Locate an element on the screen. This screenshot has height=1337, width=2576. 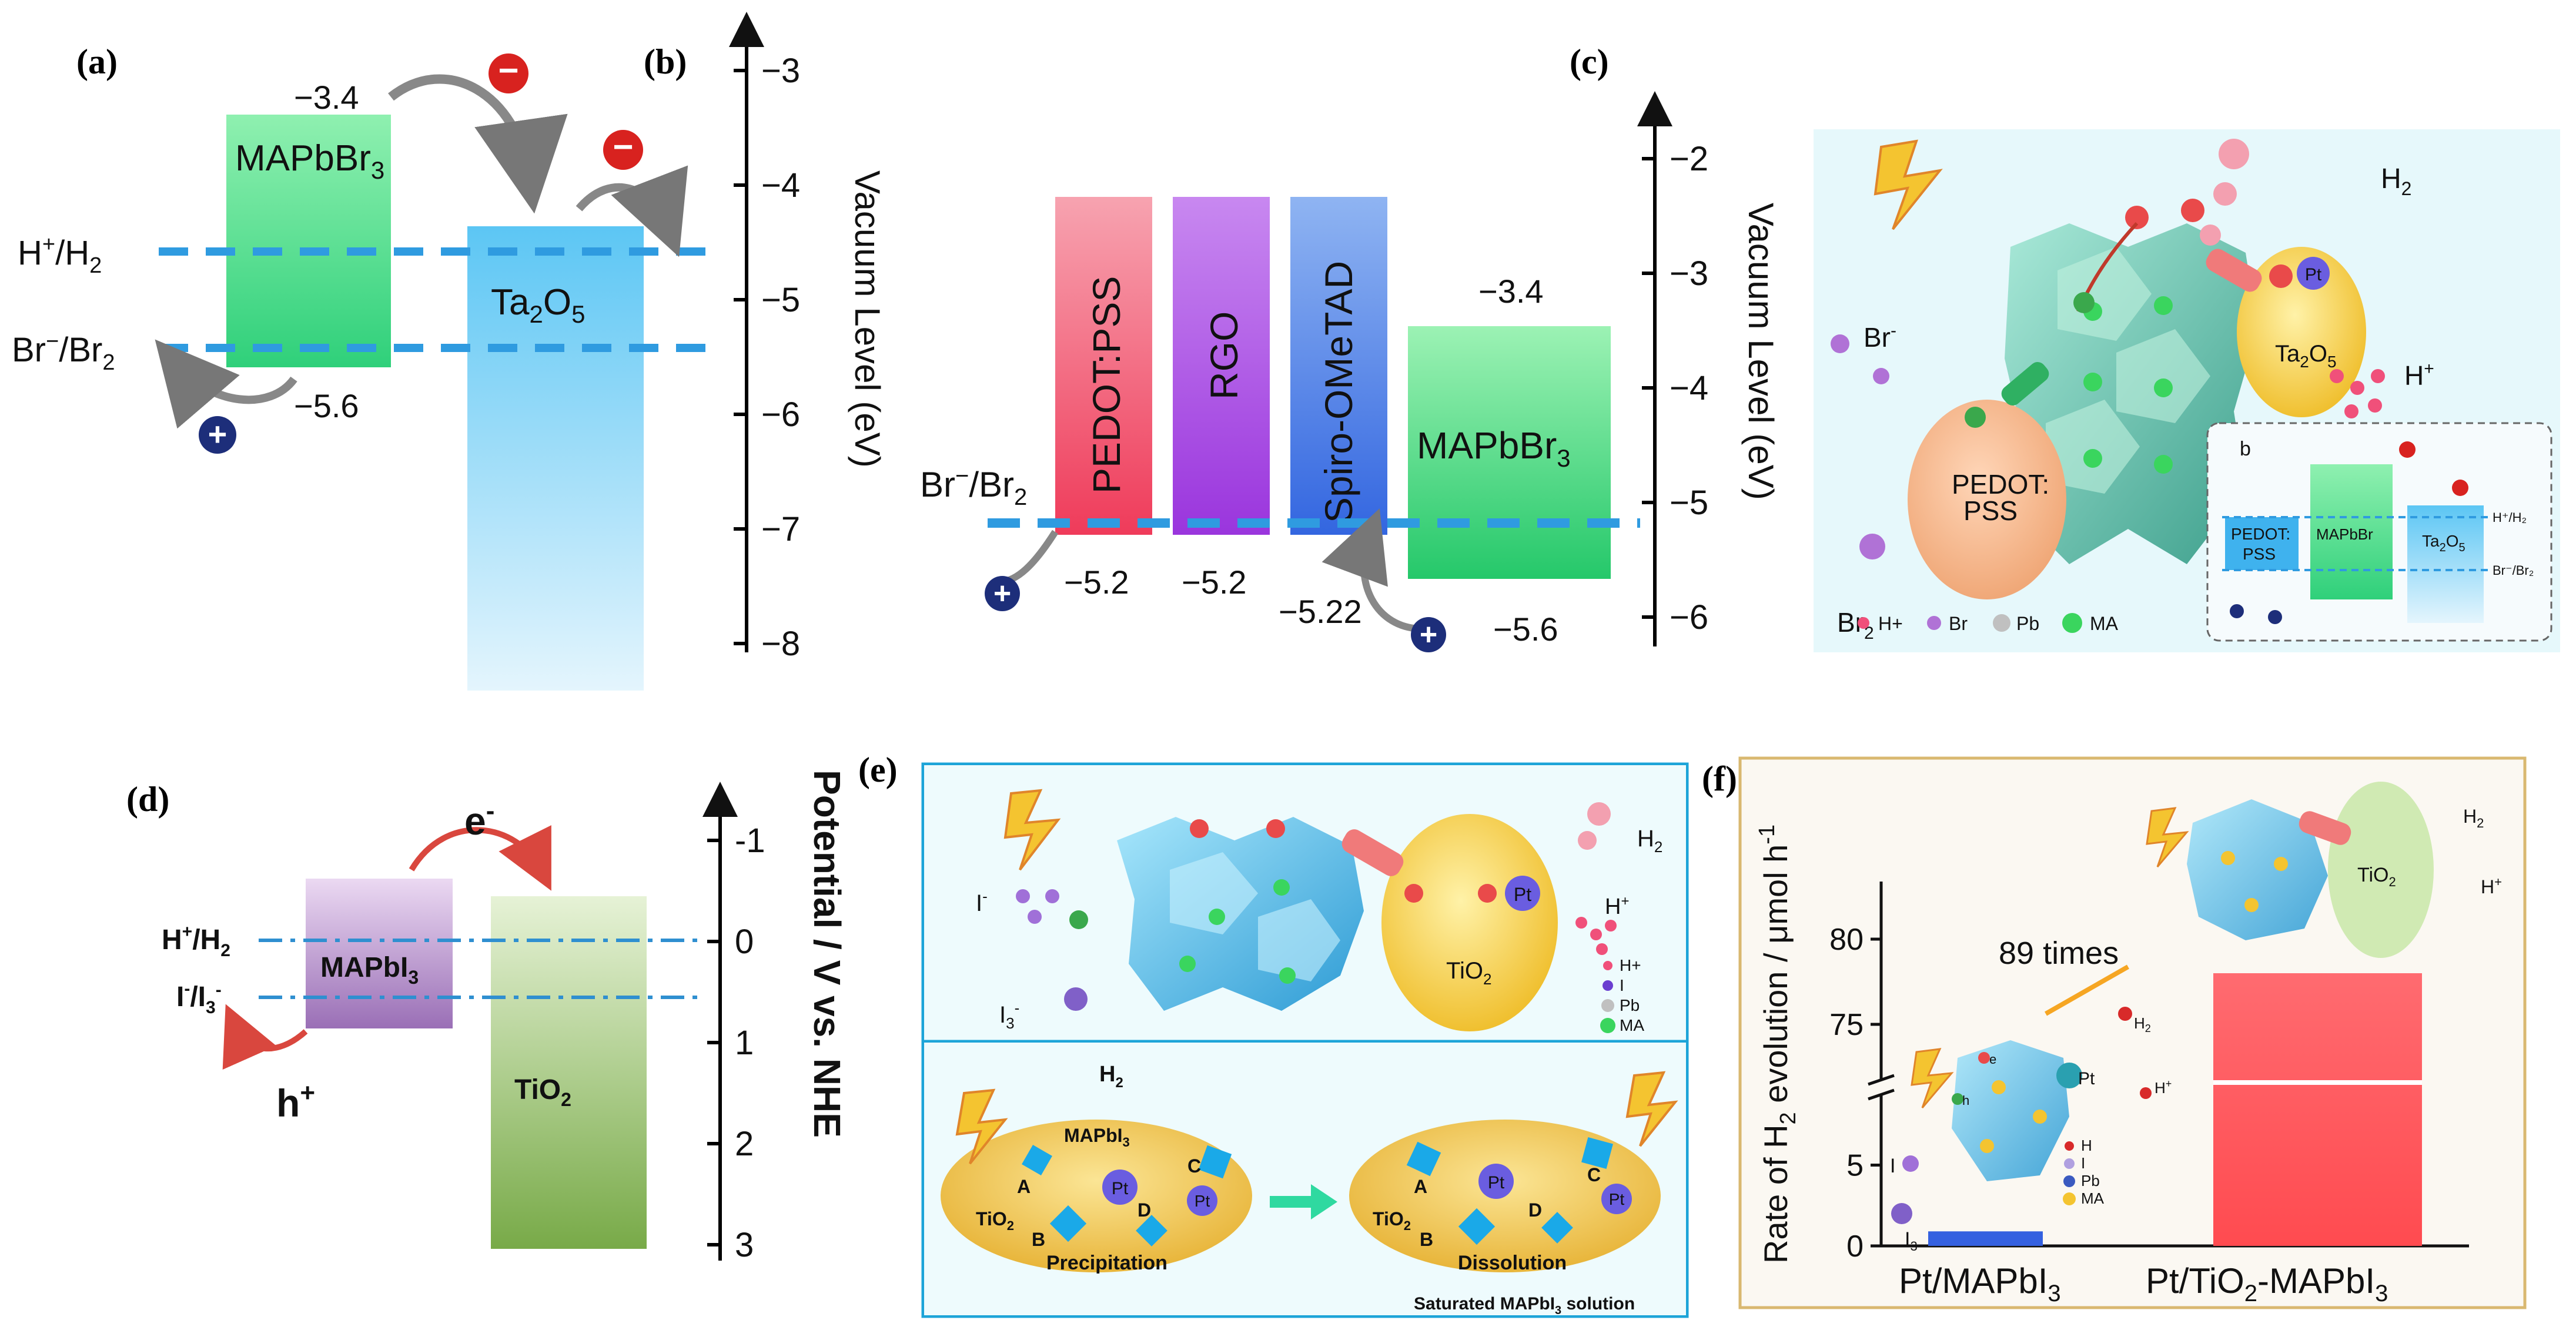
legend-c-marker-hplus is located at coordinates (1863, 623).